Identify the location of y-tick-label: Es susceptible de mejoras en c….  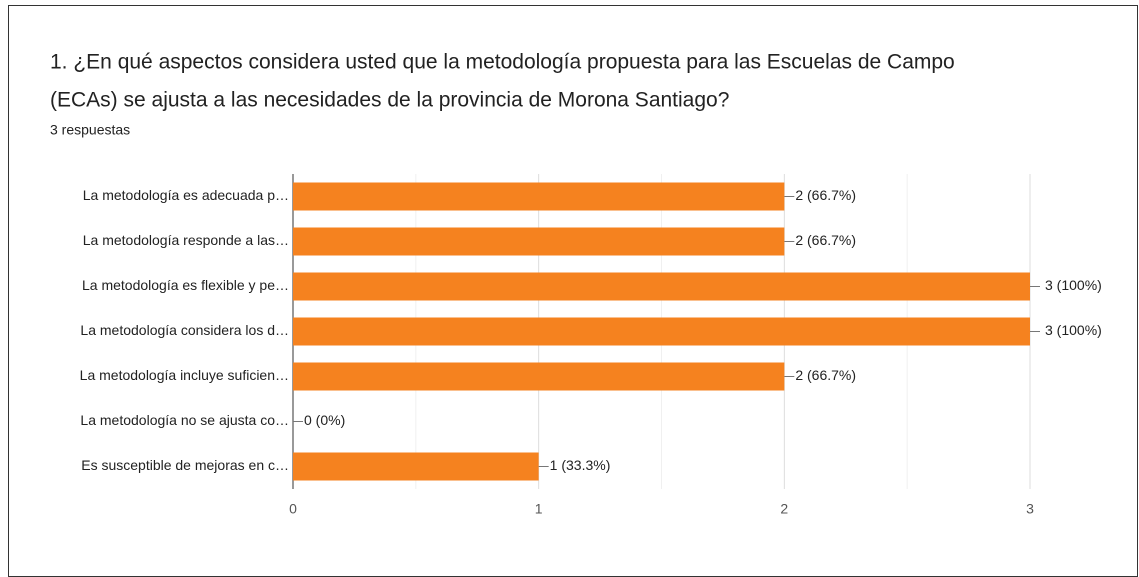
(185, 465).